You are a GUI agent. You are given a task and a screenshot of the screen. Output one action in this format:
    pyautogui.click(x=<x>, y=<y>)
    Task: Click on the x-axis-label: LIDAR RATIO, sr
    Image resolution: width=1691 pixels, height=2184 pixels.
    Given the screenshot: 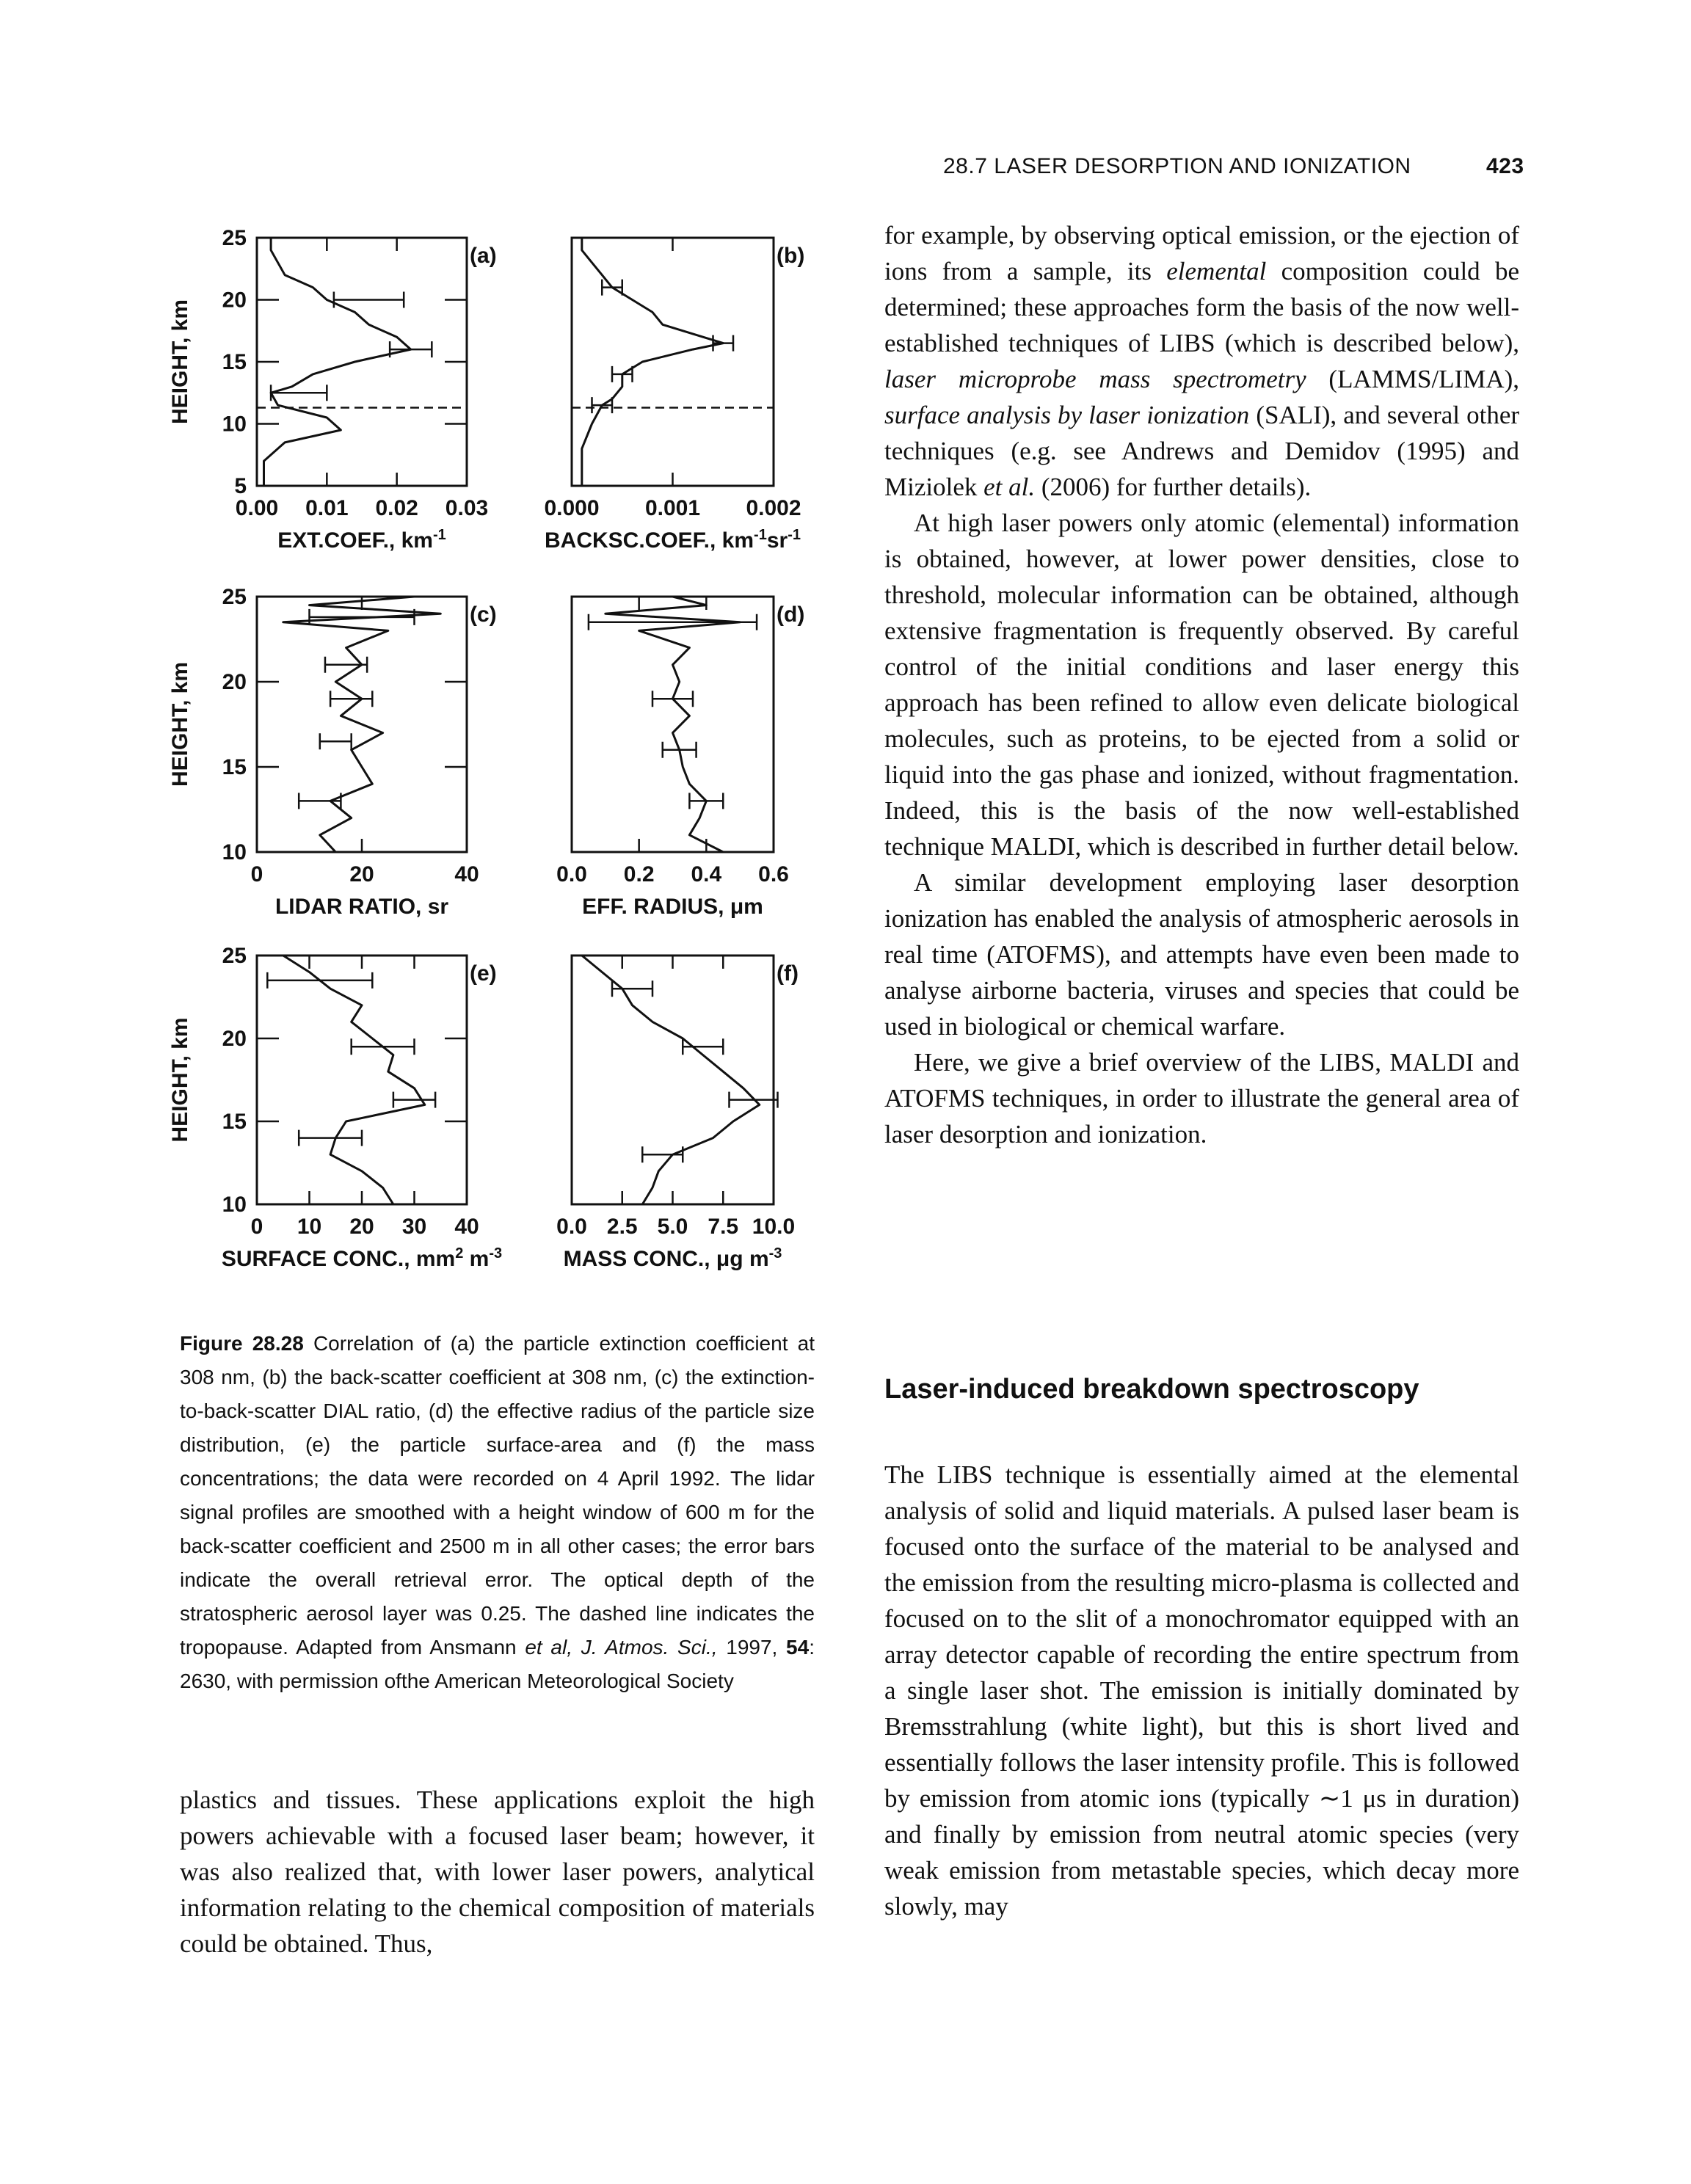 What is the action you would take?
    pyautogui.click(x=361, y=907)
    